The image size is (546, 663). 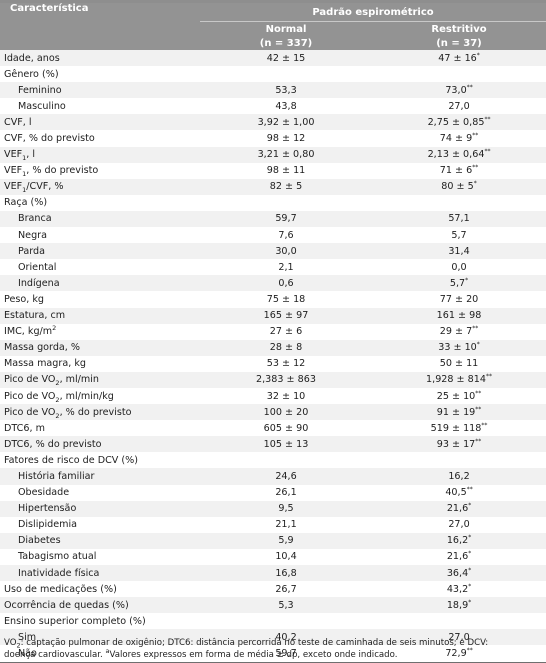 What do you see at coordinates (273, 557) in the screenshot?
I see `table-row: Tabagismo atual 10,4 21,6*` at bounding box center [273, 557].